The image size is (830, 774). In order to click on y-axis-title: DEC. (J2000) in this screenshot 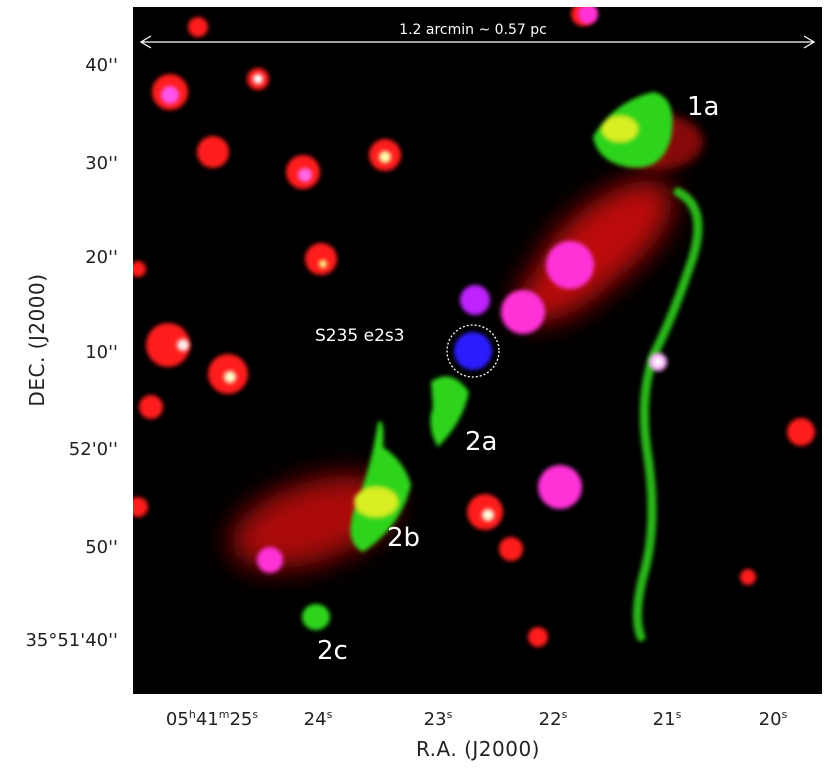, I will do `click(37, 340)`.